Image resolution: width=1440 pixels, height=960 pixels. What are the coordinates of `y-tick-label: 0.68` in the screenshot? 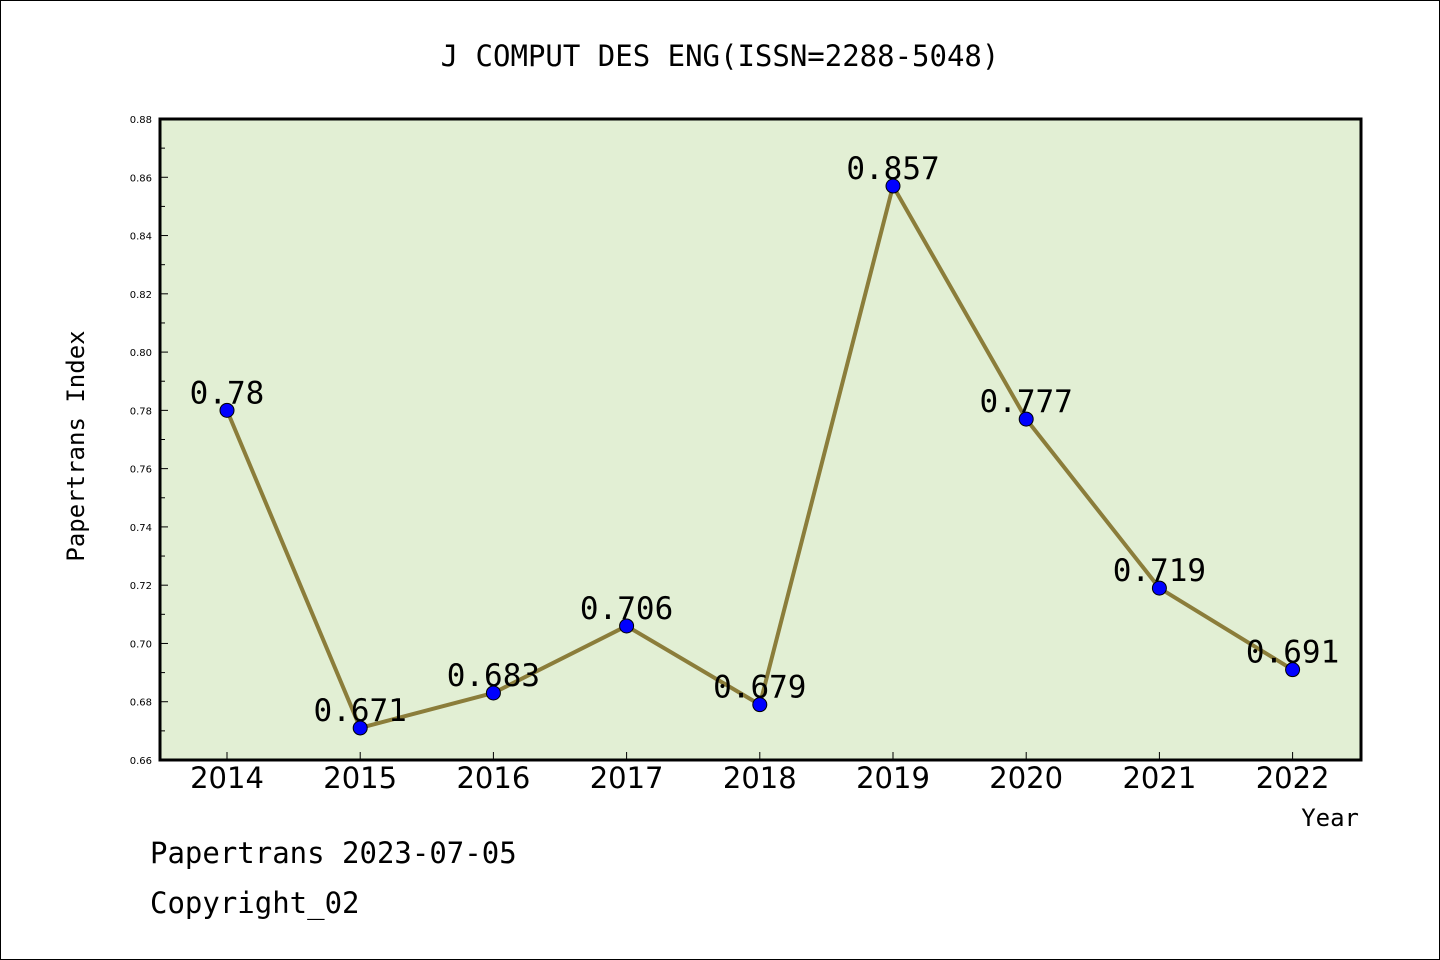 It's located at (141, 703).